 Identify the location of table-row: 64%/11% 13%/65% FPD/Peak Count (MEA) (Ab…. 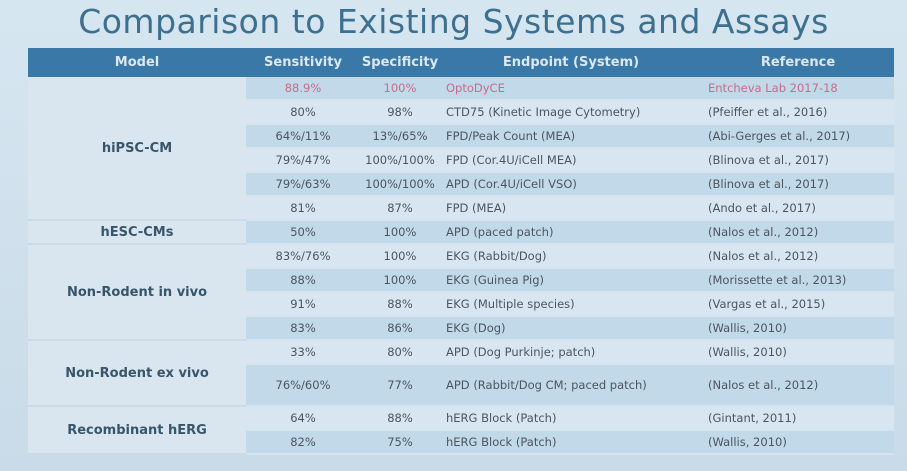
(461, 136).